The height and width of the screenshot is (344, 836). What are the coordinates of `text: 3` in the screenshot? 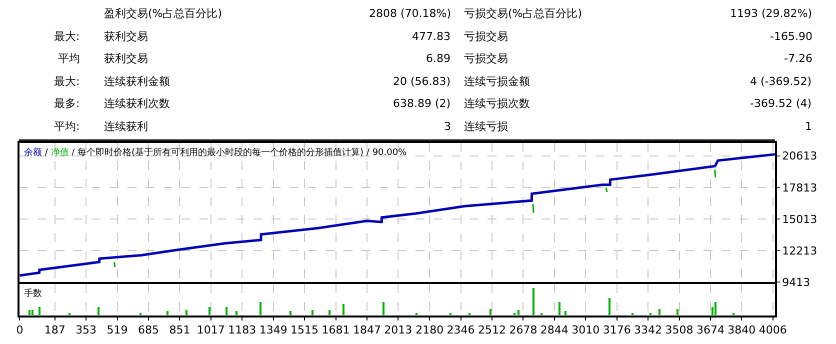 It's located at (447, 126).